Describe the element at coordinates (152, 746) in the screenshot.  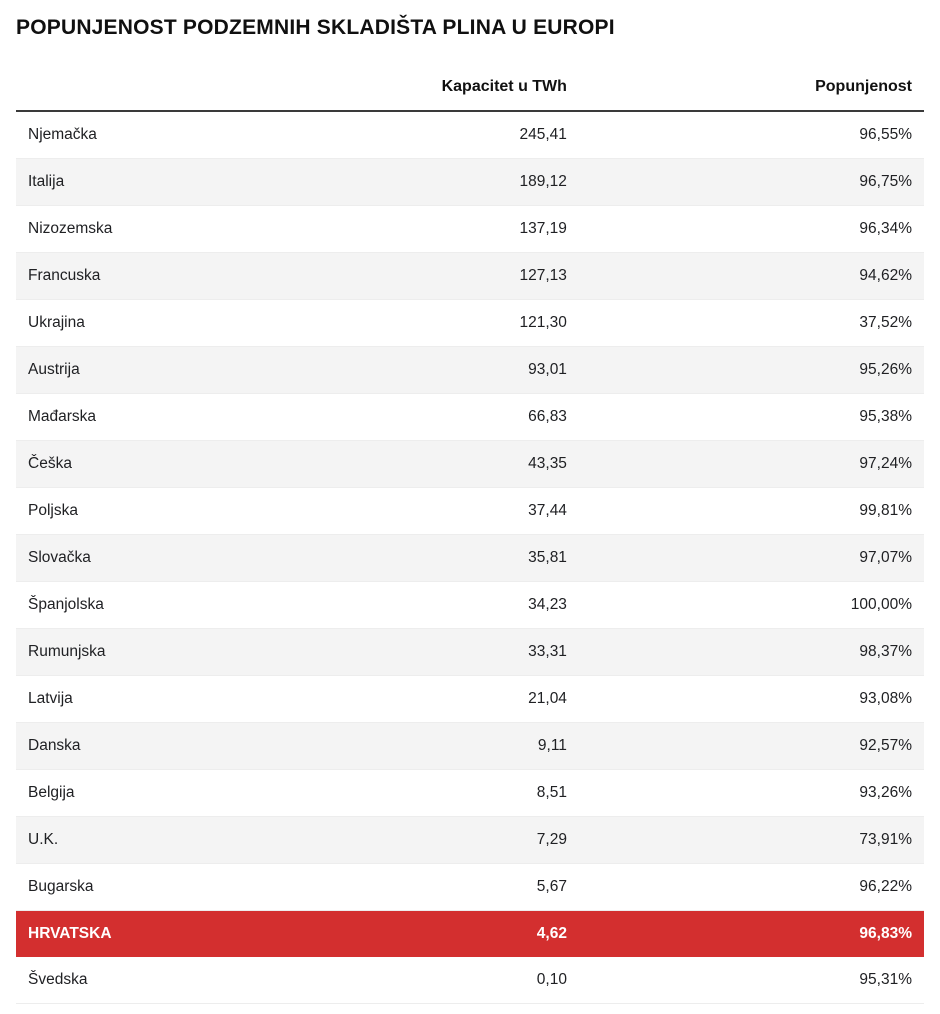
I see `country-cell: Danska` at that location.